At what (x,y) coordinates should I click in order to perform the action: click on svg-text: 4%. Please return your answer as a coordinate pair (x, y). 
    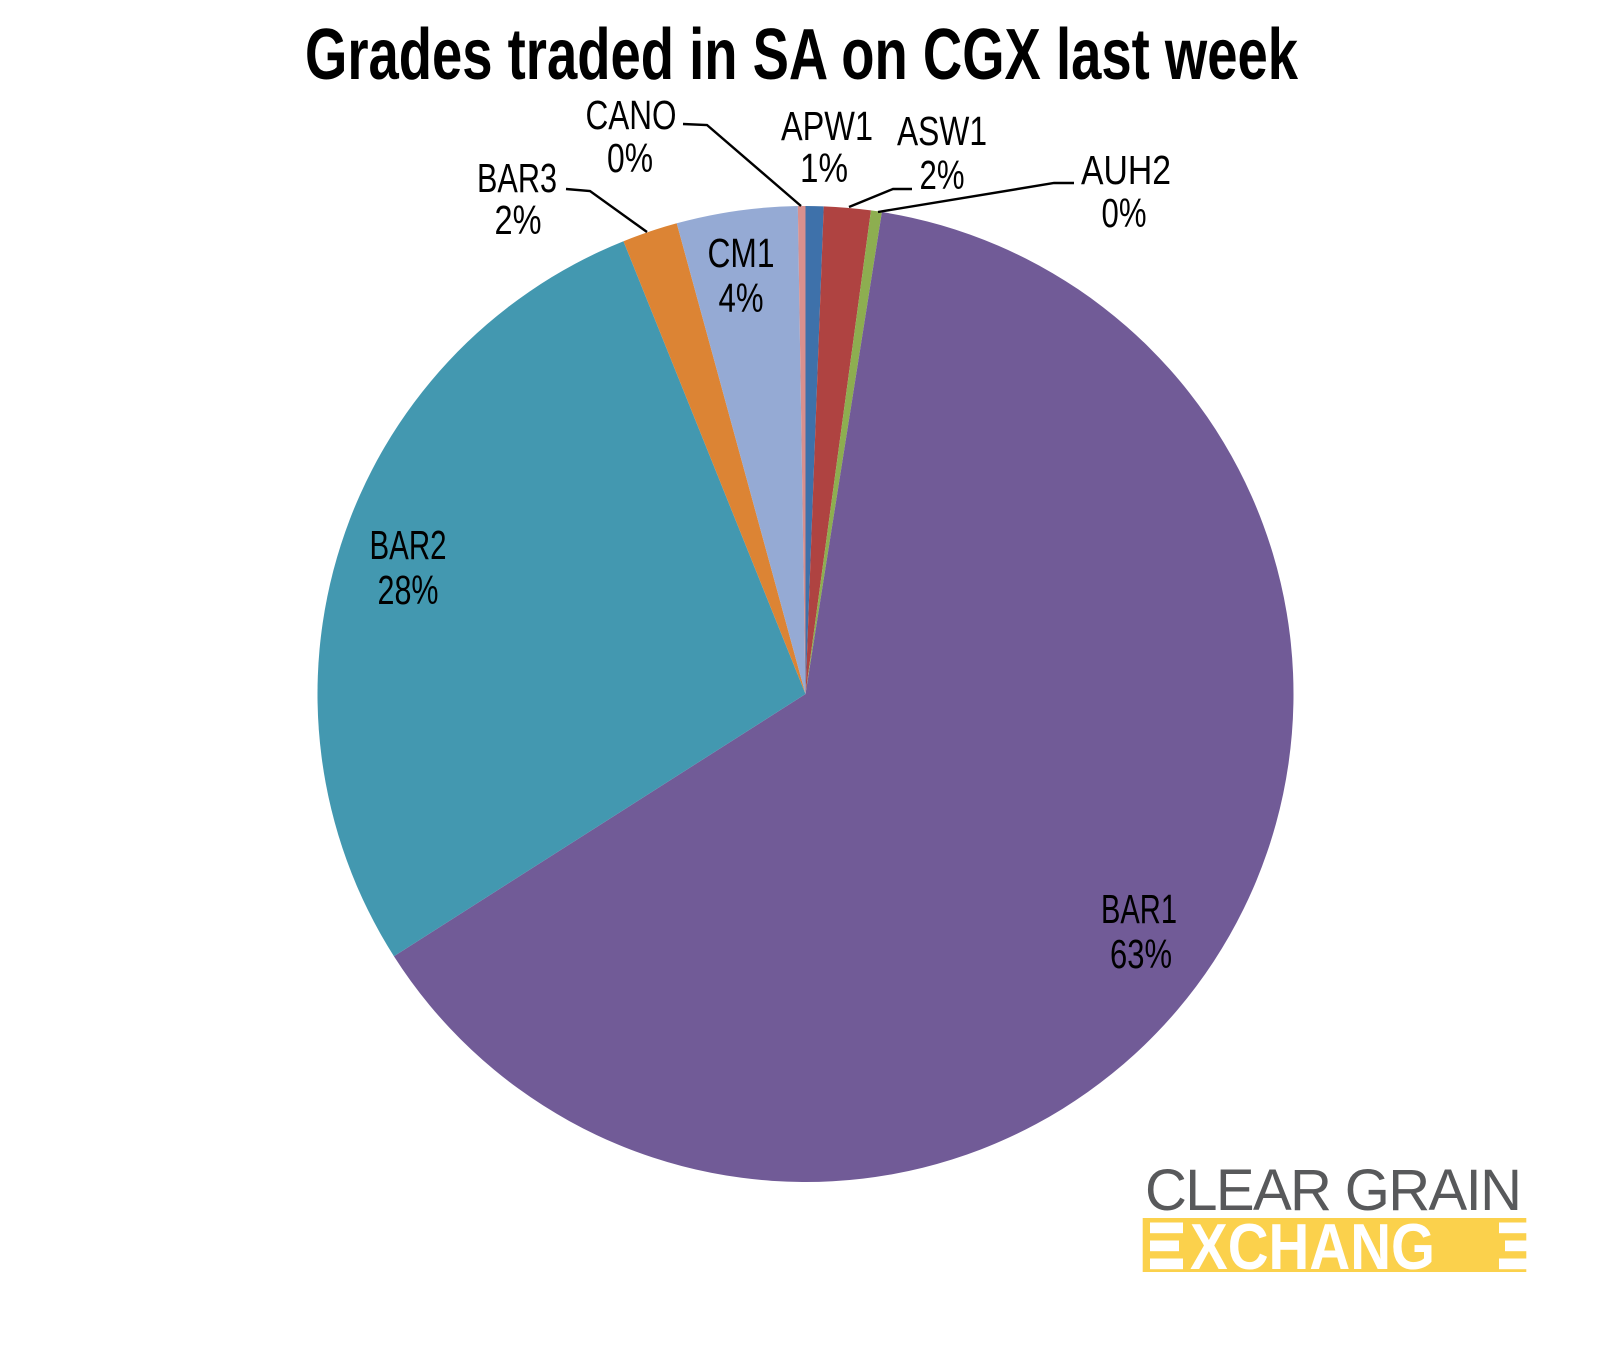
    Looking at the image, I should click on (741, 298).